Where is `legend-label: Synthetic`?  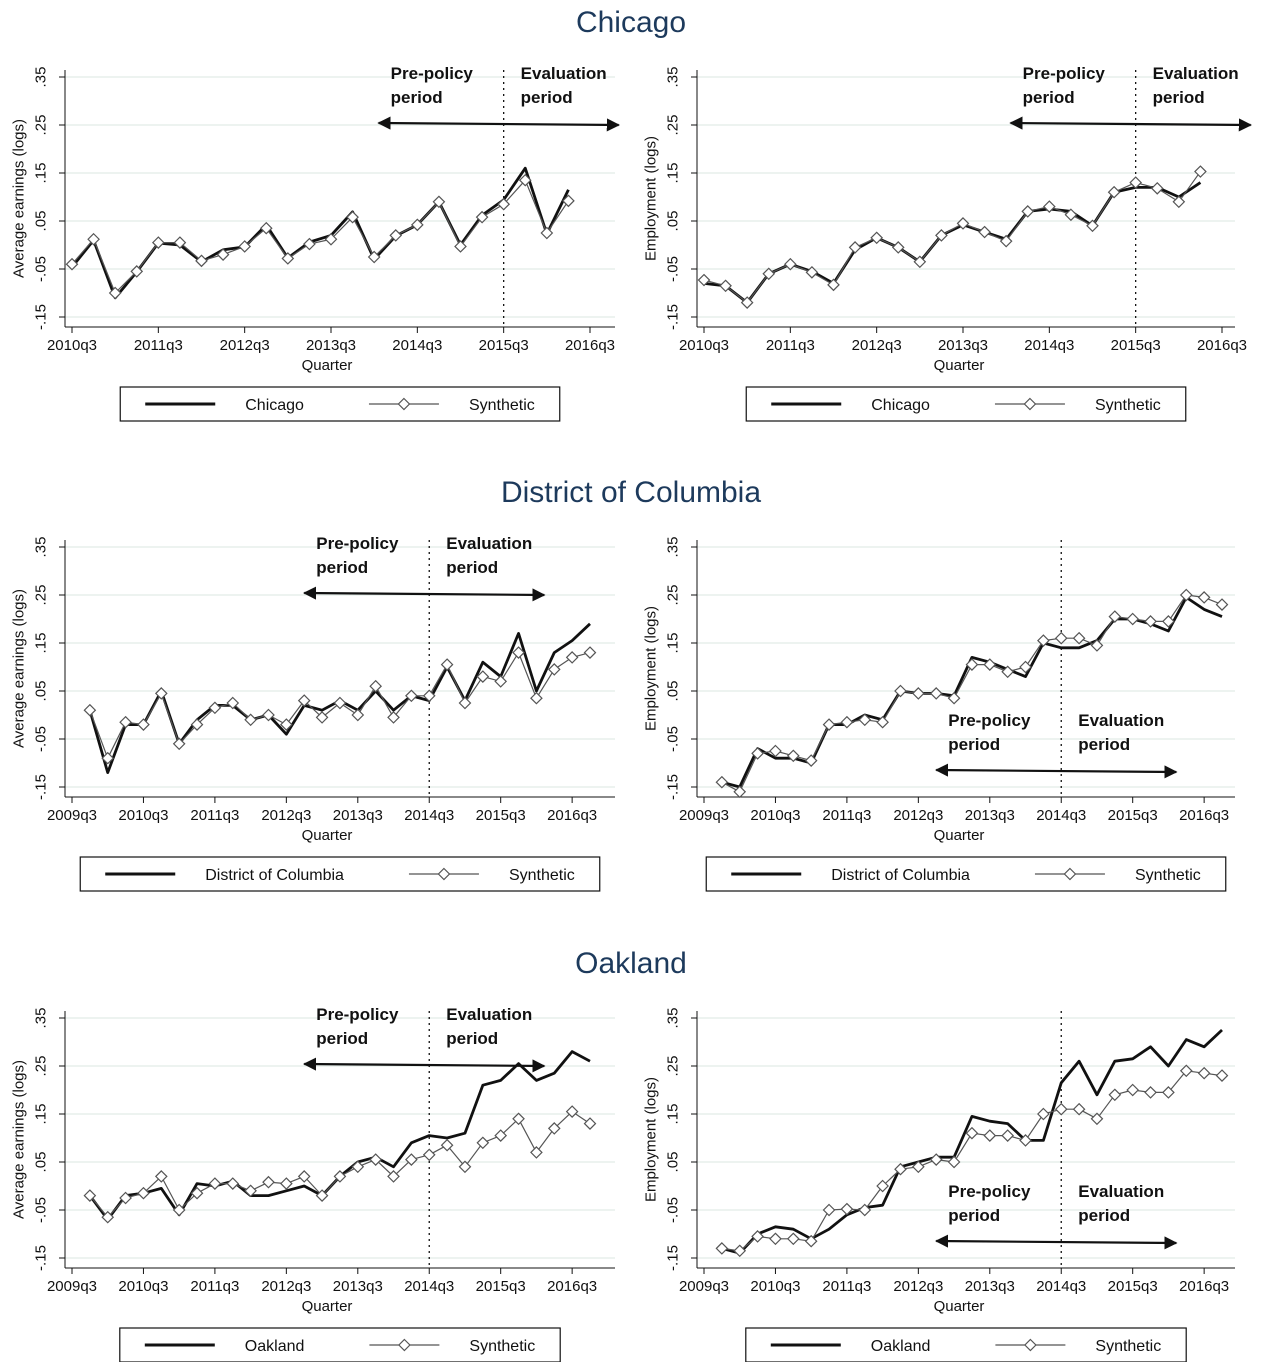 legend-label: Synthetic is located at coordinates (1128, 1346).